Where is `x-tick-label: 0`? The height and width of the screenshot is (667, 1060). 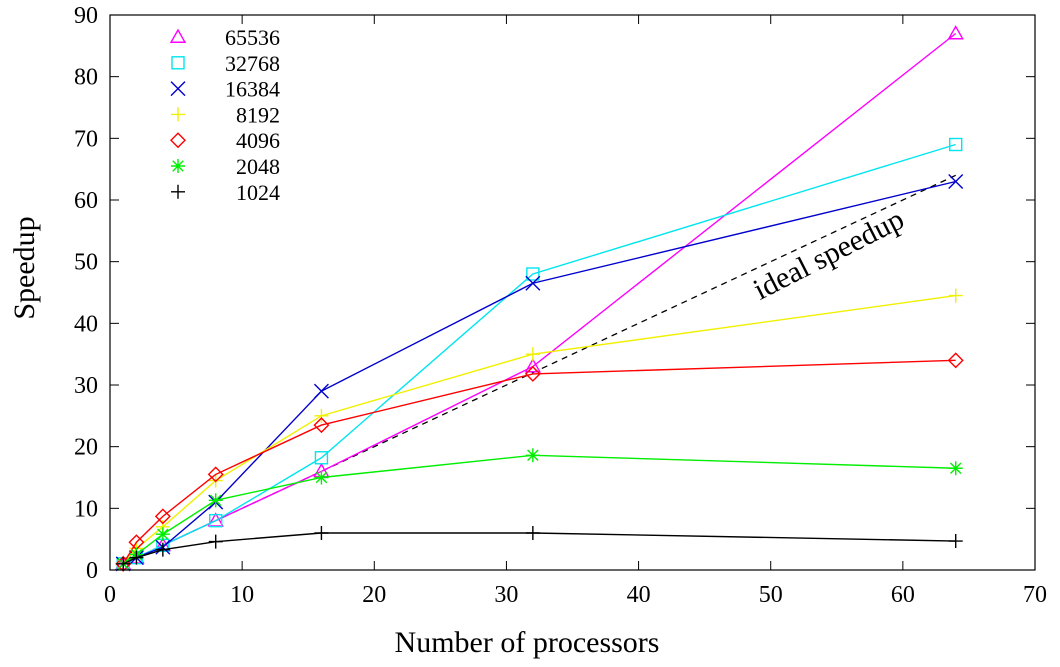
x-tick-label: 0 is located at coordinates (110, 595).